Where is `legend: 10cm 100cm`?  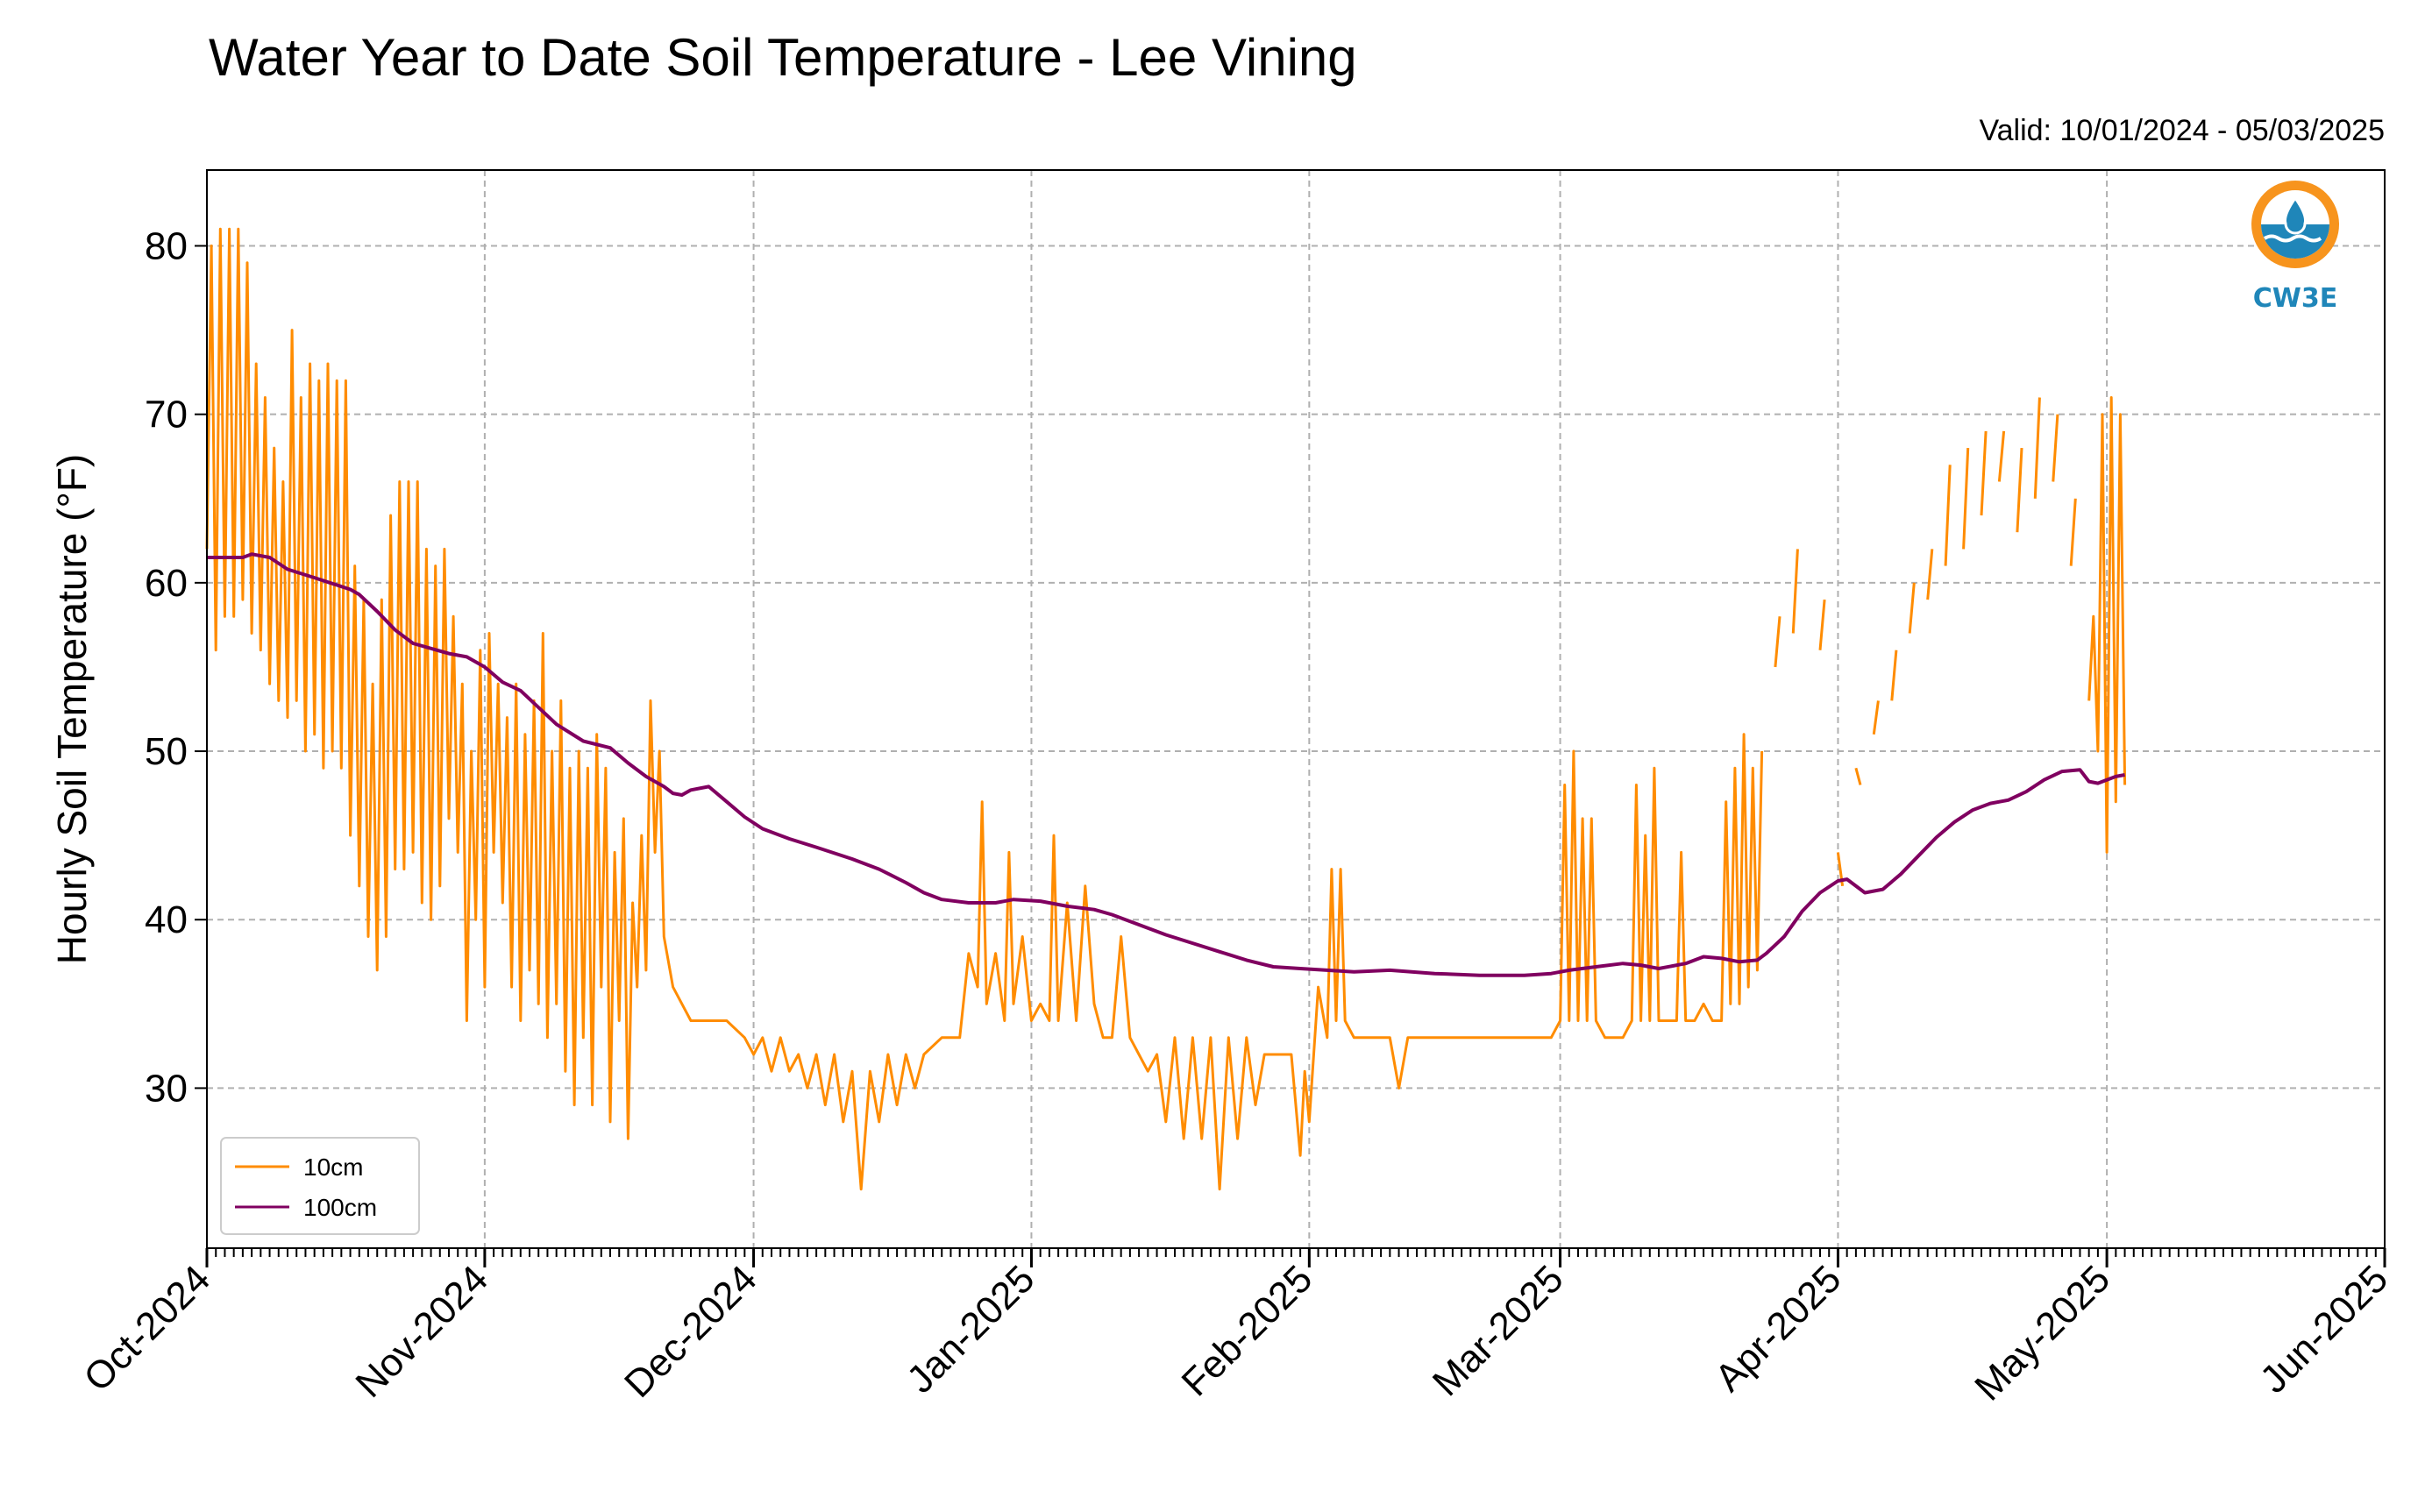 legend: 10cm 100cm is located at coordinates (320, 1186).